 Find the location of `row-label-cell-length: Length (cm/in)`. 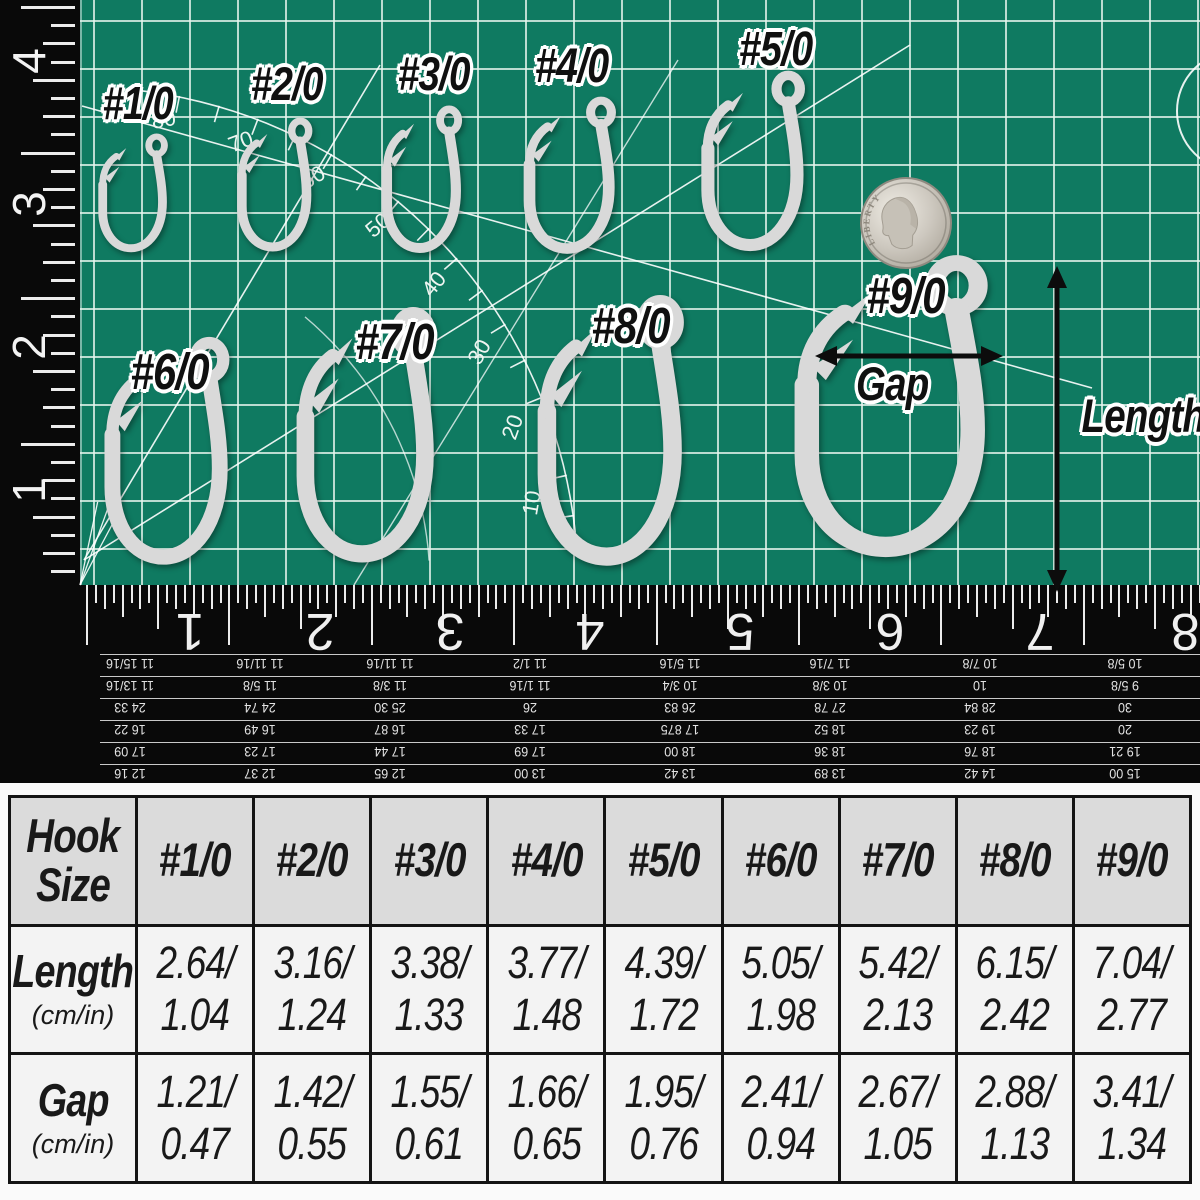

row-label-cell-length: Length (cm/in) is located at coordinates (73, 989).